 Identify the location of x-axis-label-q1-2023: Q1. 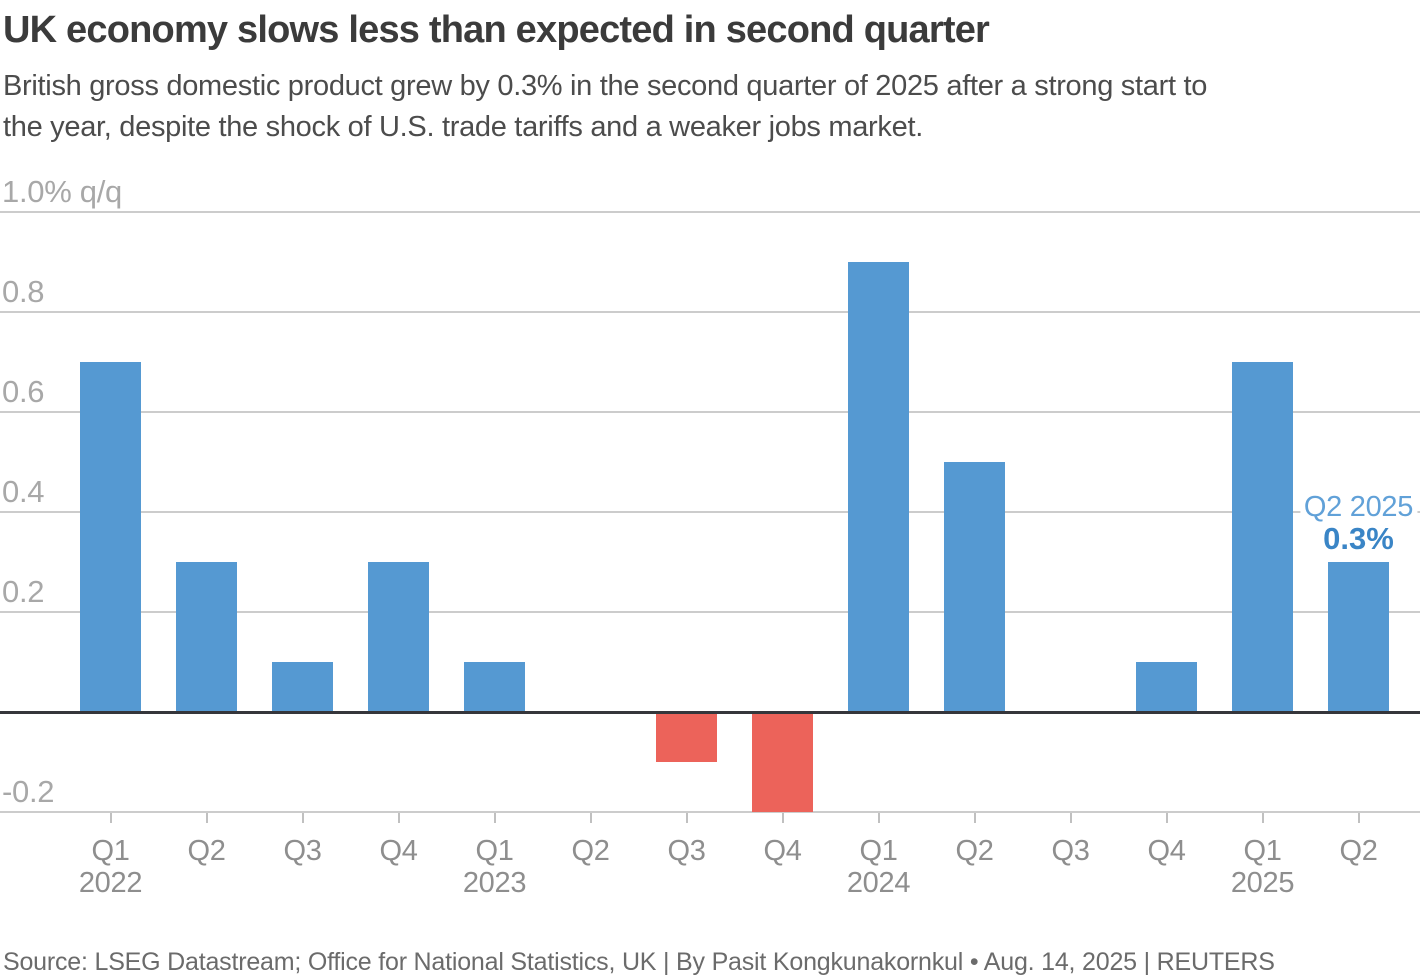
(494, 851).